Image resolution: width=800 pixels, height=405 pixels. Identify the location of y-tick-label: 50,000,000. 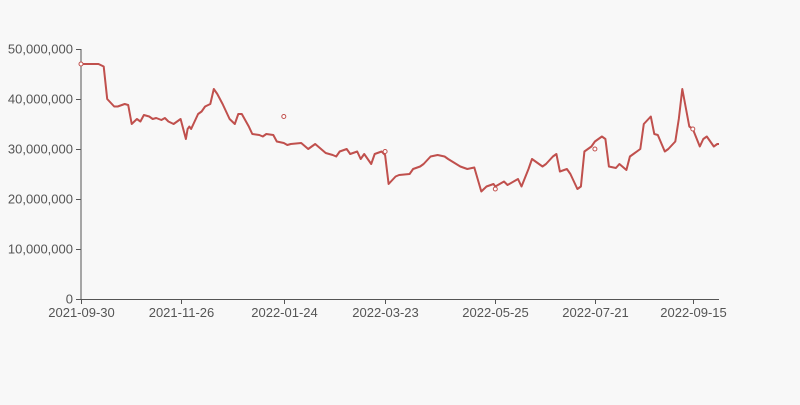
(40, 49).